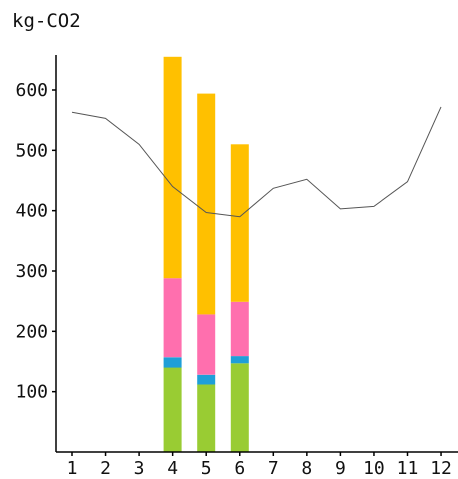 Image resolution: width=458 pixels, height=479 pixels. Describe the element at coordinates (172, 468) in the screenshot. I see `x-tick-label: 4` at that location.